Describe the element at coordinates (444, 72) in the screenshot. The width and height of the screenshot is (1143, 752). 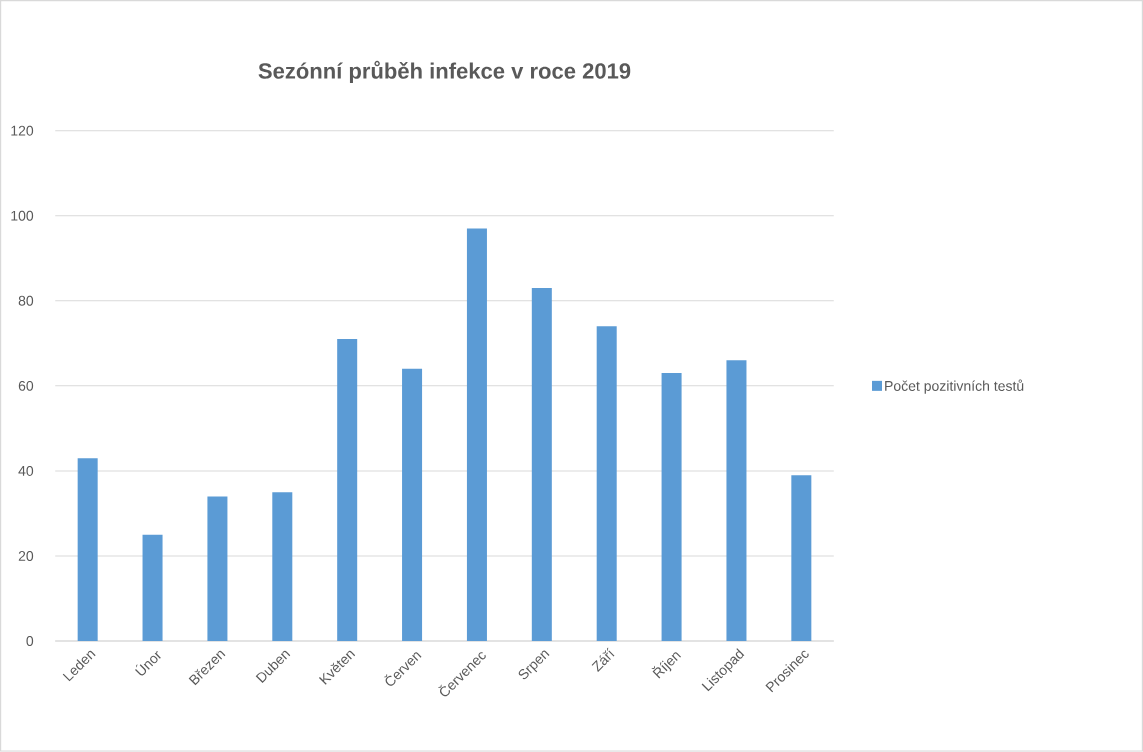
I see `chart-title: Sezónní průběh infekce v roce 2019` at that location.